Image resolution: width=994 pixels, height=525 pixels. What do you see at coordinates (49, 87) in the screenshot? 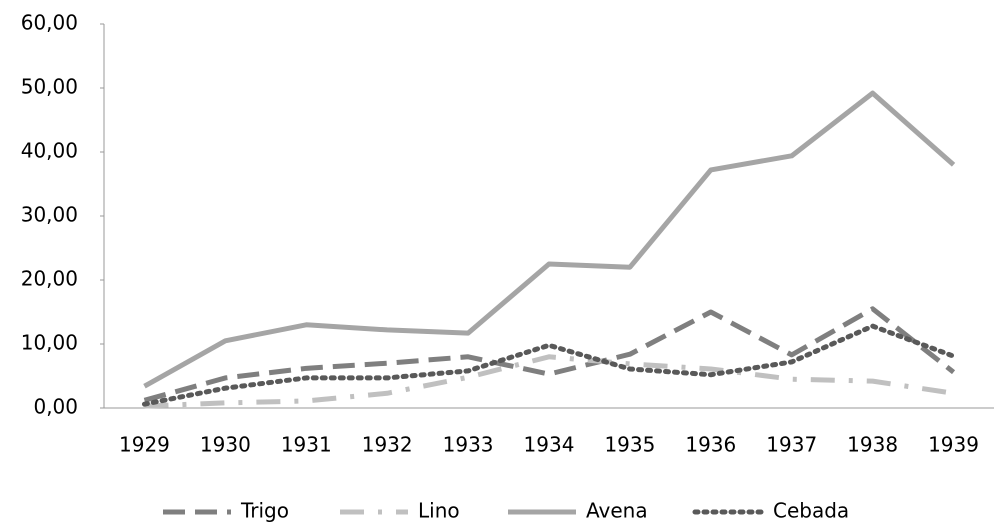
I see `y-tick-label: 50,00` at bounding box center [49, 87].